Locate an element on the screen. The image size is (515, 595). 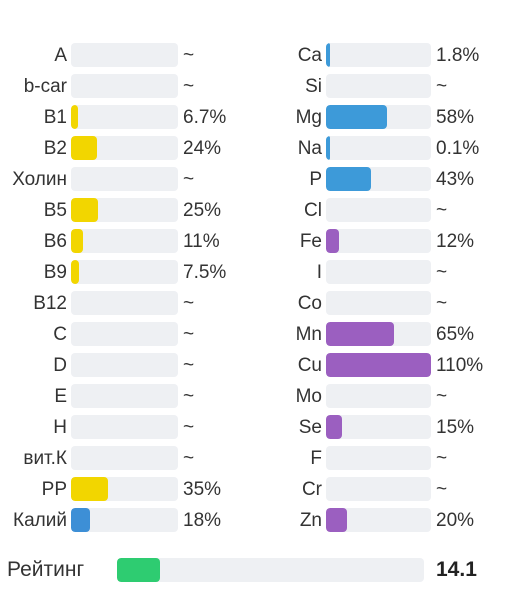
nutrient-label: Mg is located at coordinates (308, 117).